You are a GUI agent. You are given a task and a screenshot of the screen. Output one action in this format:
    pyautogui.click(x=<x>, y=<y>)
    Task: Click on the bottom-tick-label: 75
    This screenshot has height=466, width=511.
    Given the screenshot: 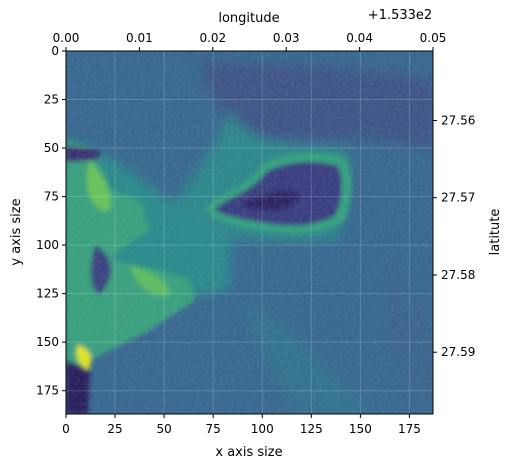 What is the action you would take?
    pyautogui.click(x=213, y=429)
    